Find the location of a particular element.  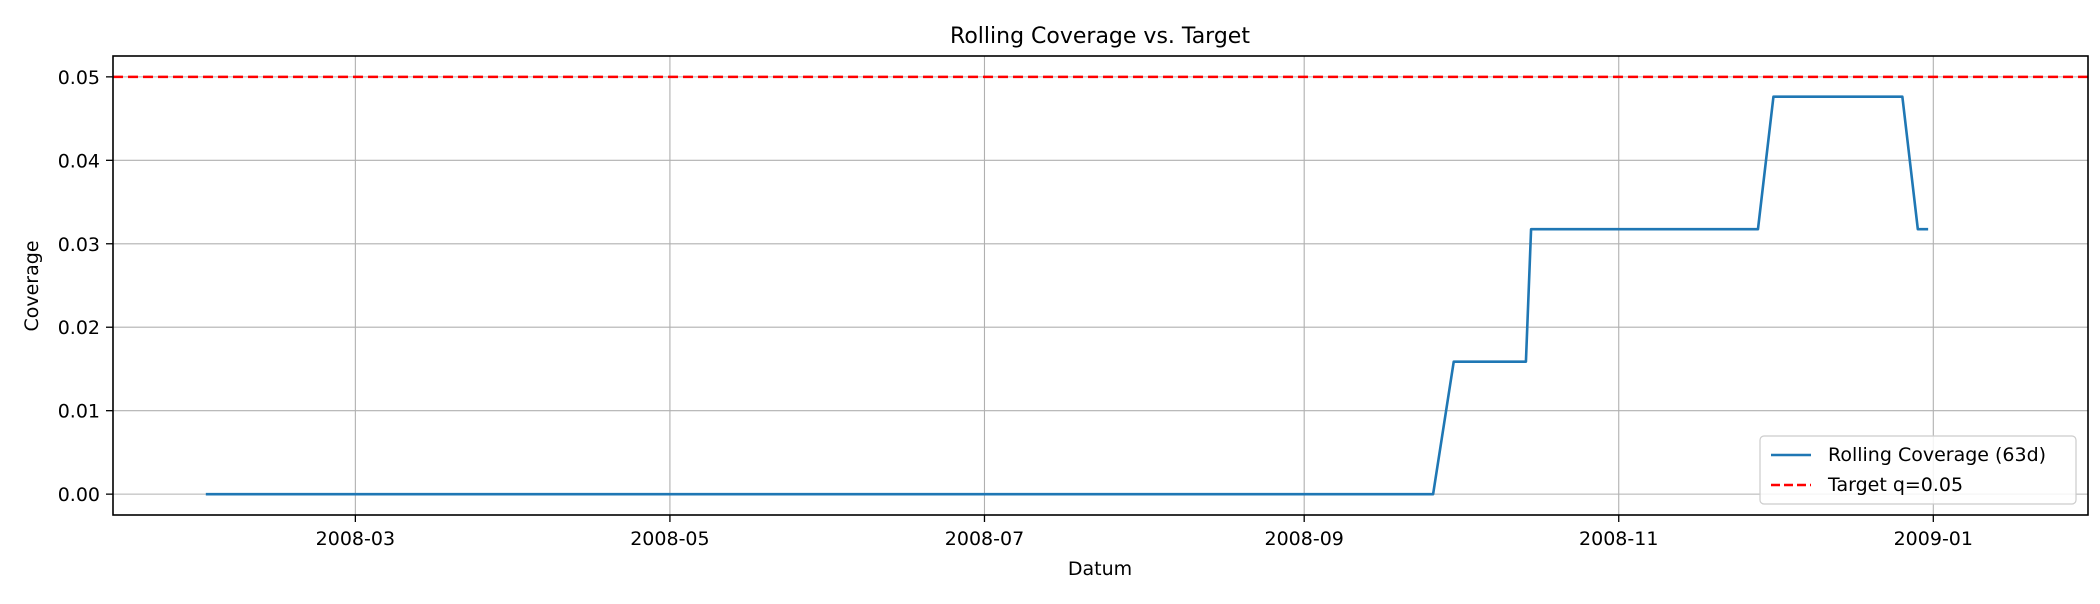

x-tick-label: 2008-07 is located at coordinates (984, 539).